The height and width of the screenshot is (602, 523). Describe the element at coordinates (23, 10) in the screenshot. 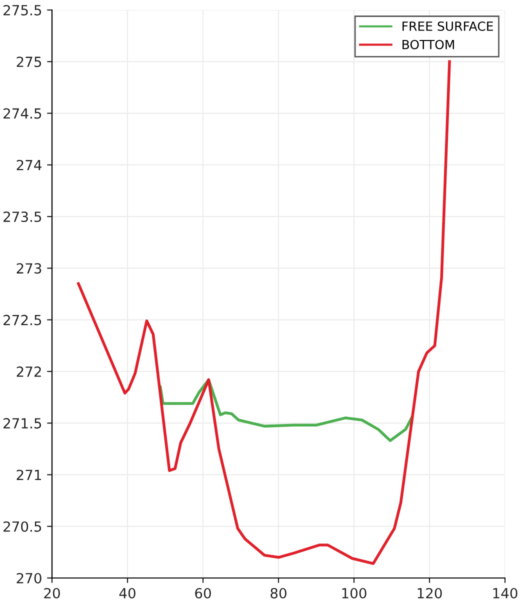

I see `y-tick-label: 275.5` at that location.